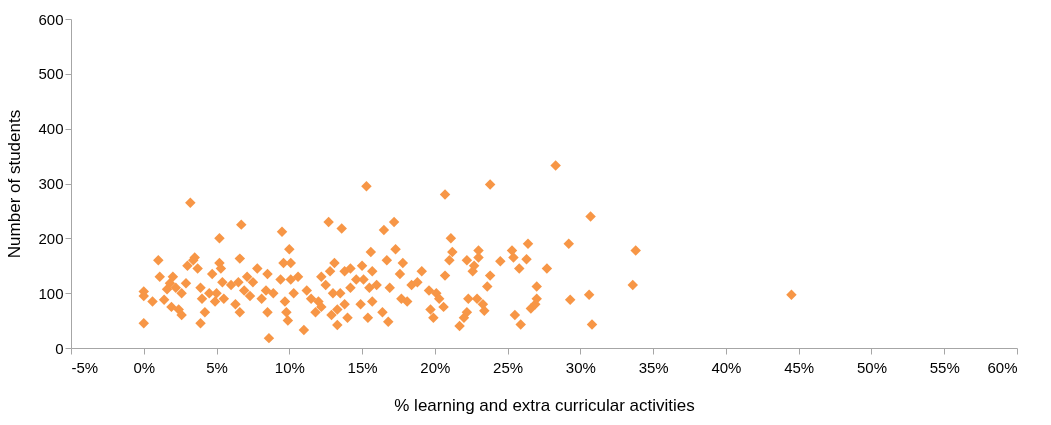  What do you see at coordinates (51, 19) in the screenshot?
I see `y-tick-label: 600` at bounding box center [51, 19].